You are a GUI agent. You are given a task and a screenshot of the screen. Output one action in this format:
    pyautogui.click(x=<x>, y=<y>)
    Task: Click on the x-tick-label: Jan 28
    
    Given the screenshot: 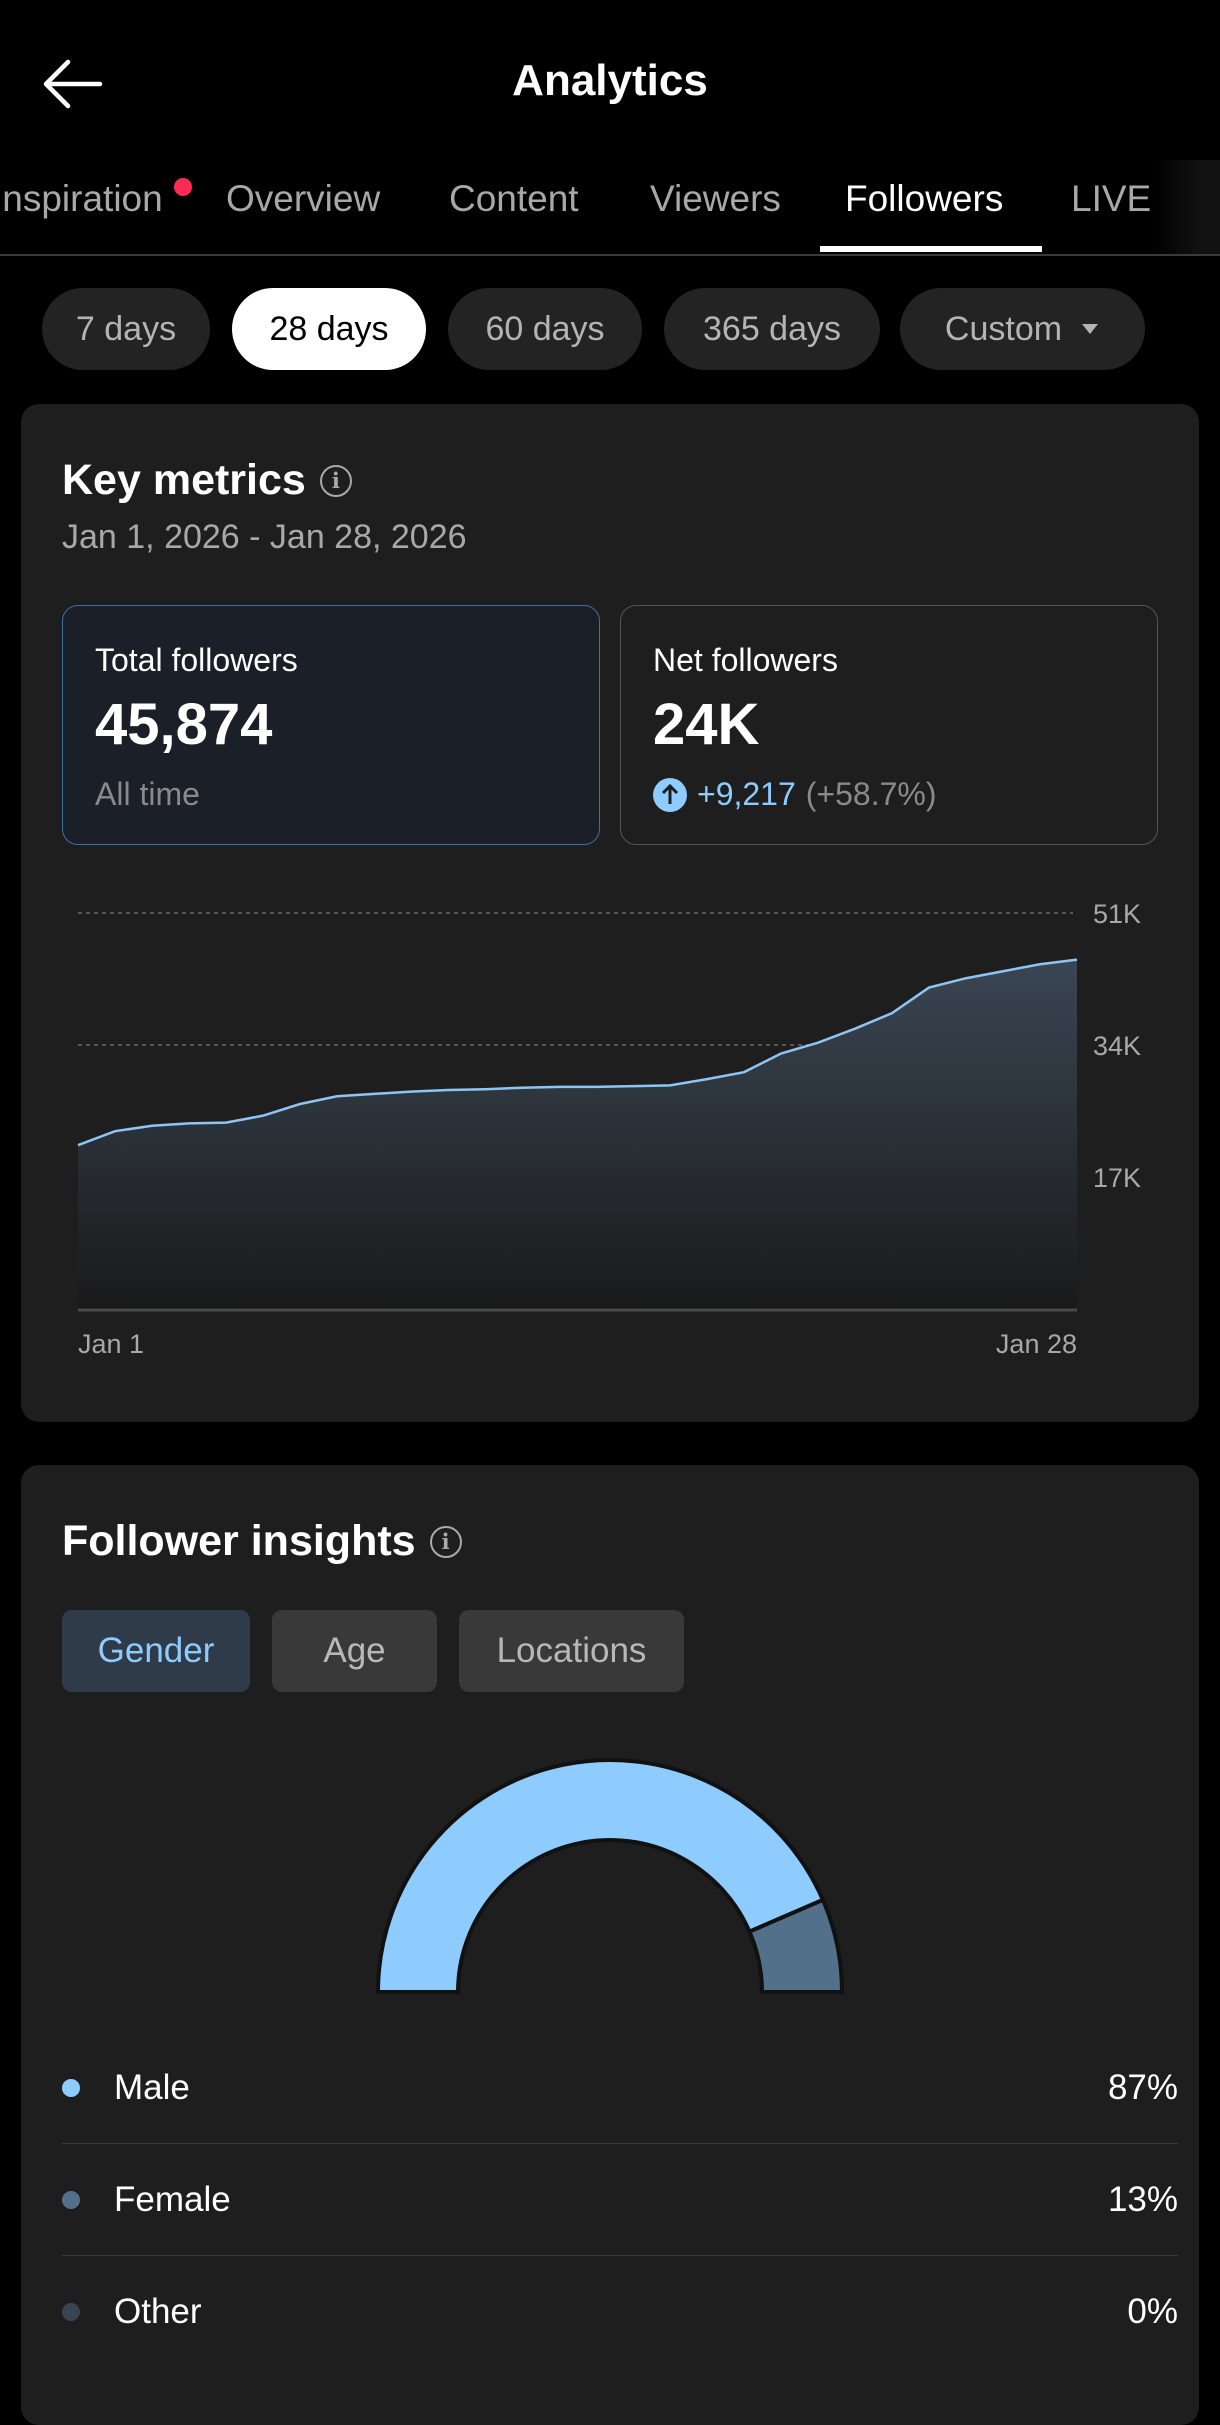 What is the action you would take?
    pyautogui.click(x=1036, y=1344)
    